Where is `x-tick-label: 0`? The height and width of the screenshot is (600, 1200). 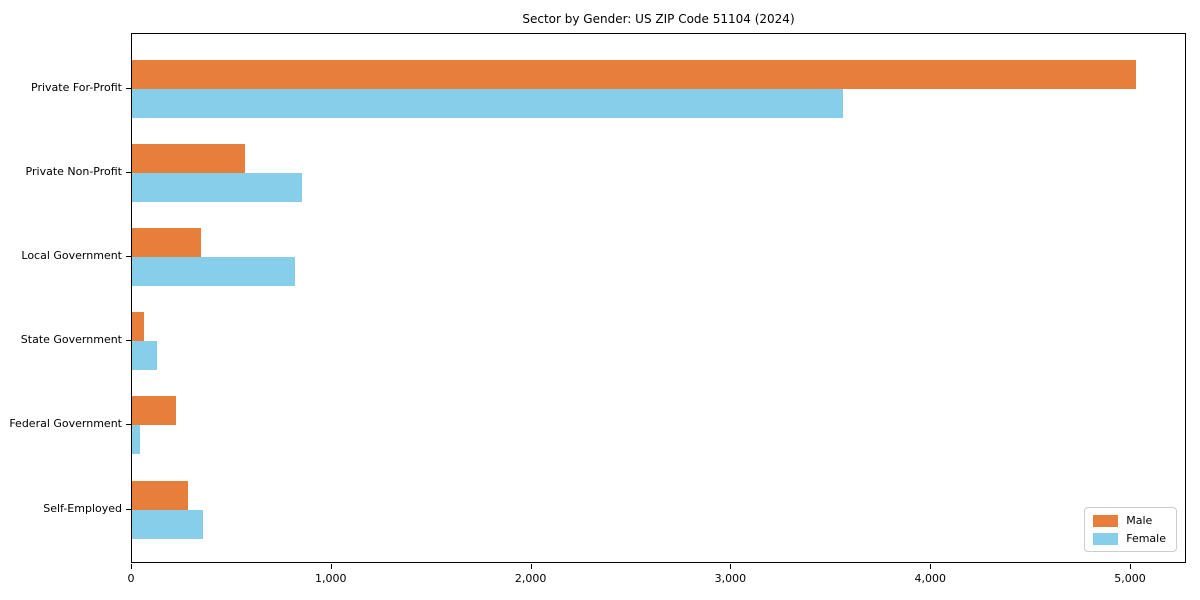 x-tick-label: 0 is located at coordinates (131, 578).